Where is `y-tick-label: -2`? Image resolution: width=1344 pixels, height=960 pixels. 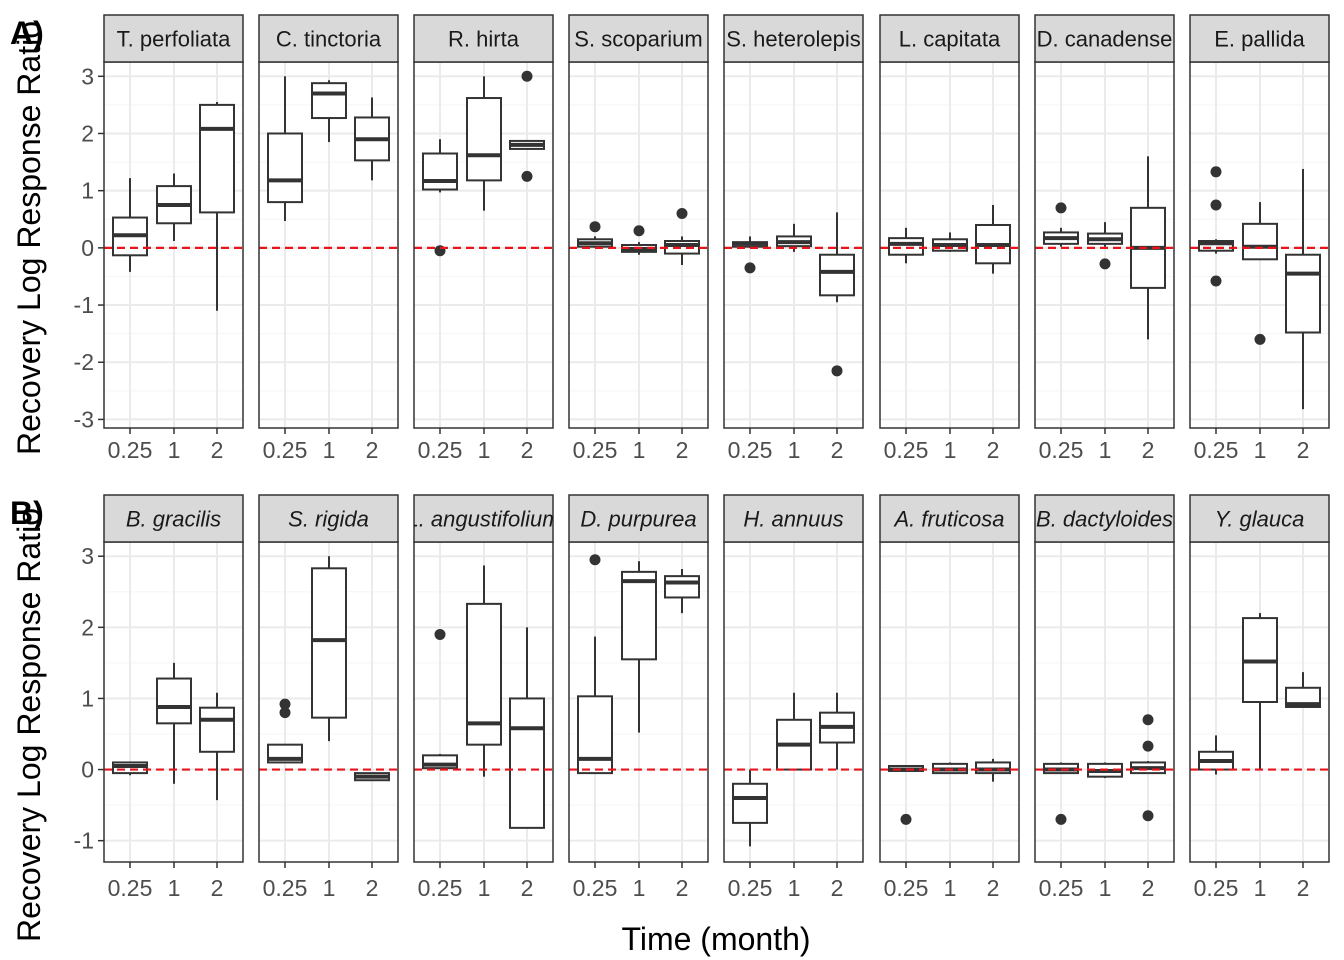
y-tick-label: -2 is located at coordinates (84, 362).